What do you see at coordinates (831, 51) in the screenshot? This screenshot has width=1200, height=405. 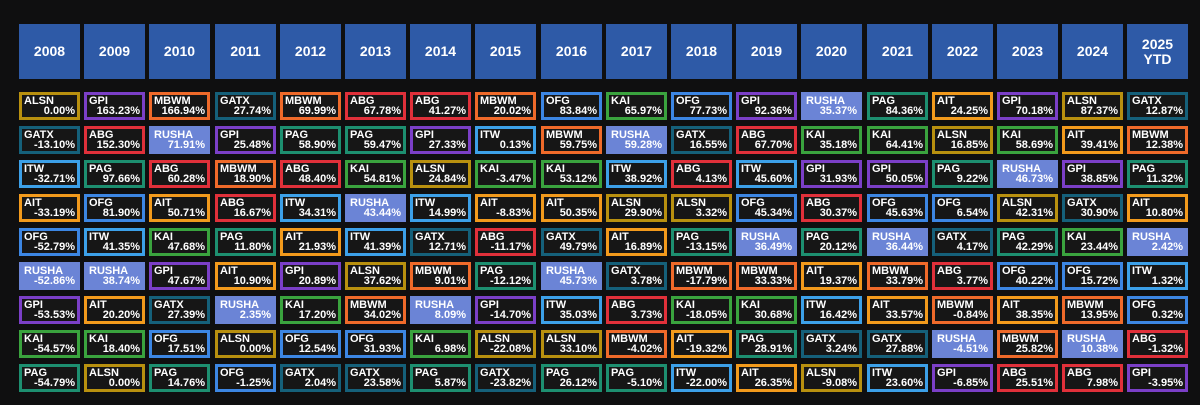 I see `column-header: 2020` at bounding box center [831, 51].